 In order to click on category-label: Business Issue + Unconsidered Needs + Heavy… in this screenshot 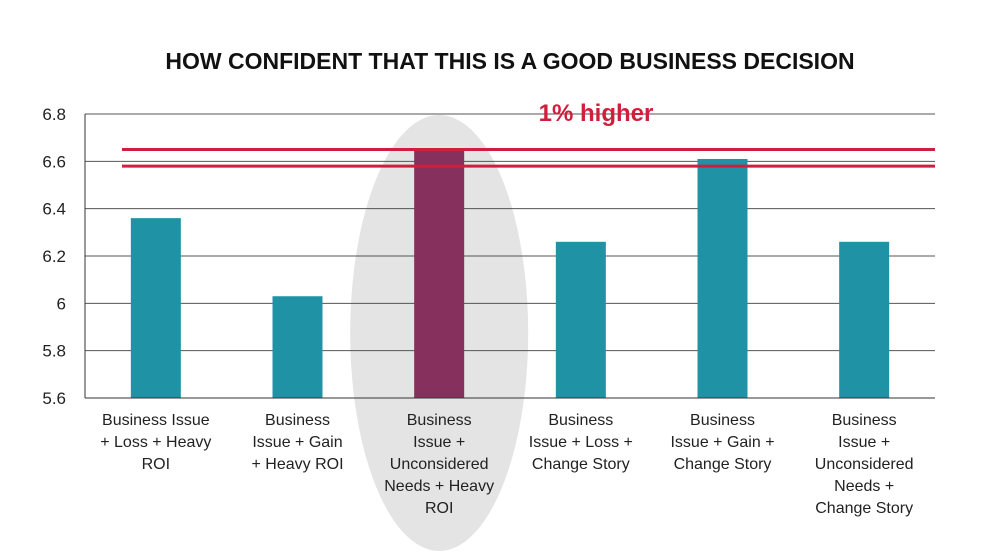, I will do `click(439, 464)`.